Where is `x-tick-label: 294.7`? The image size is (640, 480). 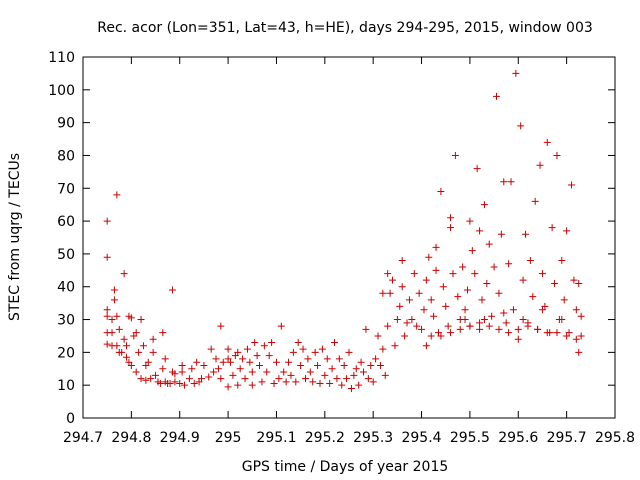
x-tick-label: 294.7 is located at coordinates (83, 438).